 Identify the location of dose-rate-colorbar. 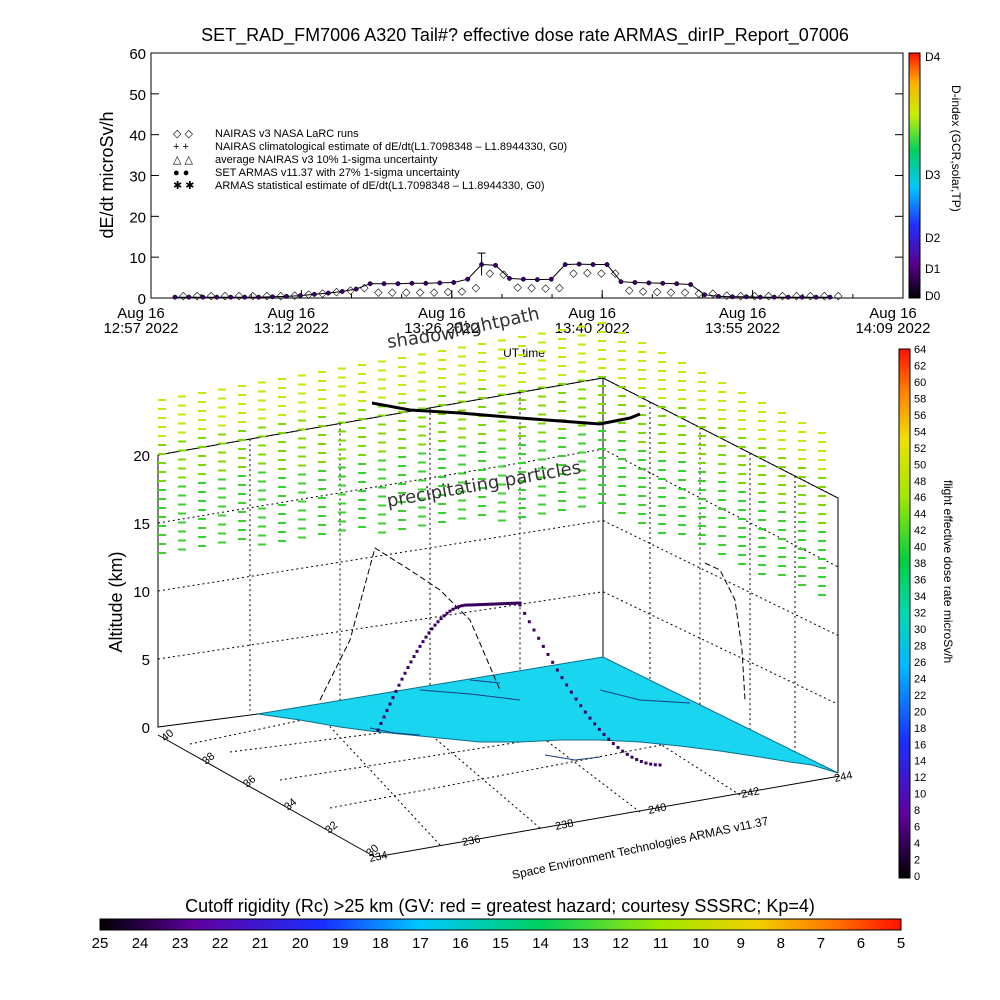
(904, 613).